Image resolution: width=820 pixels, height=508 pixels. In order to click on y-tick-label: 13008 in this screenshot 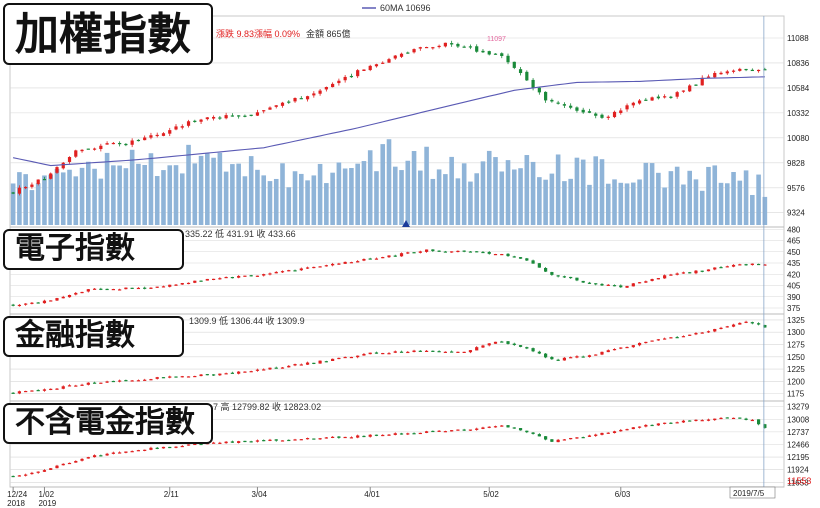, I will do `click(798, 419)`.